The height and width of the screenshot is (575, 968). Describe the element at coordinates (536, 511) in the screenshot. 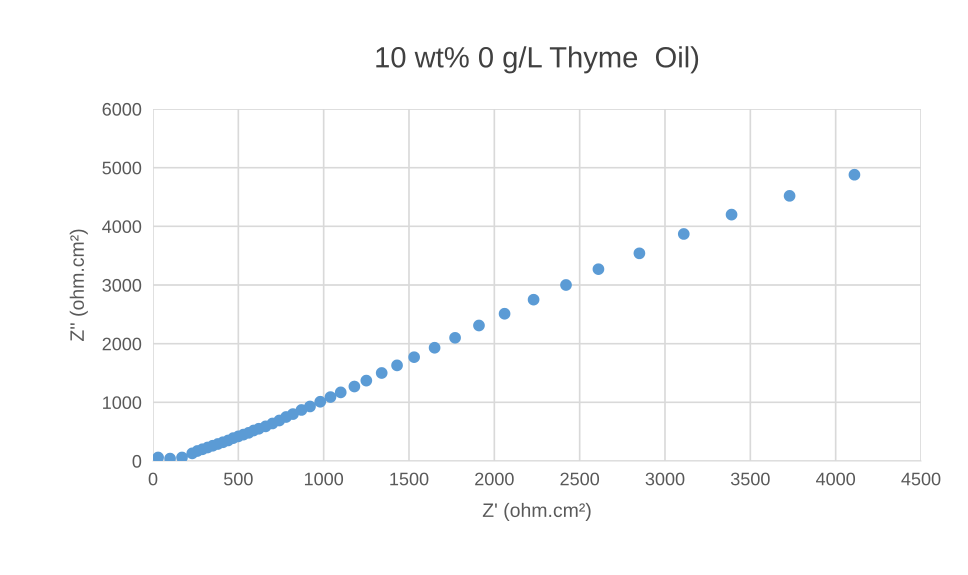

I see `x-axis-title: Z' (ohm.cm²)` at that location.